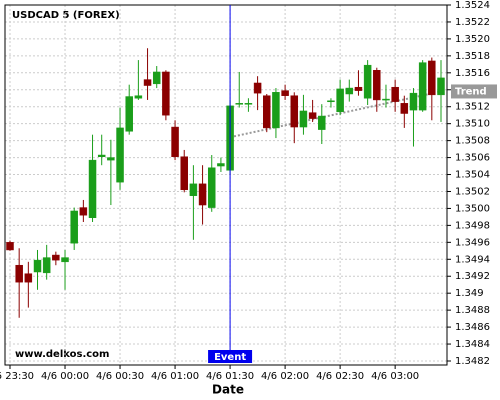  Describe the element at coordinates (472, 310) in the screenshot. I see `y-tick-label: 1.3488` at that location.